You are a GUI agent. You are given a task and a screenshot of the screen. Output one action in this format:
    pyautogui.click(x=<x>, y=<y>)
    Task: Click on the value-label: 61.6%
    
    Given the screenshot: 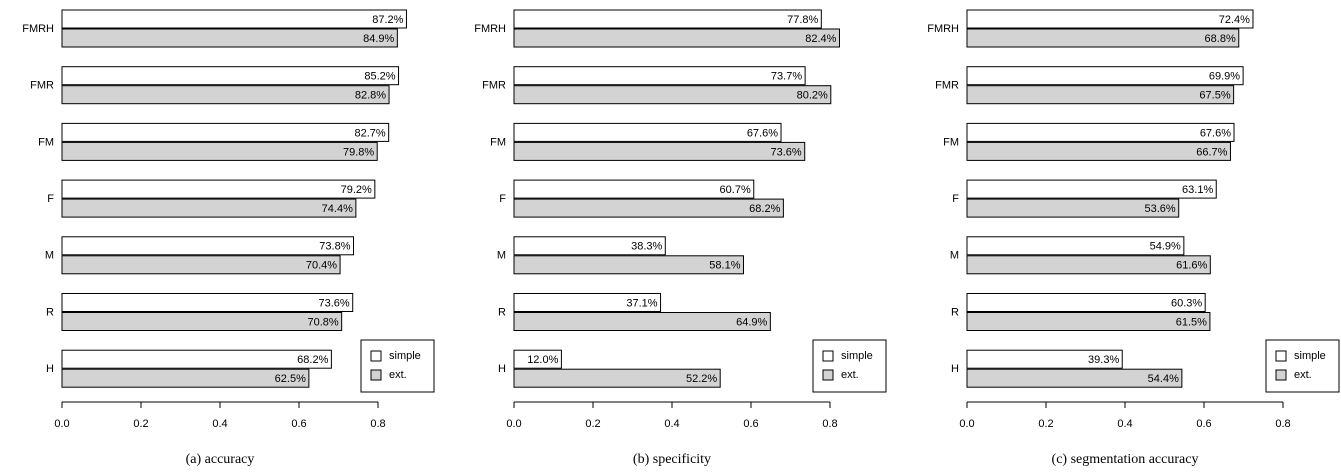 What is the action you would take?
    pyautogui.click(x=1191, y=266)
    